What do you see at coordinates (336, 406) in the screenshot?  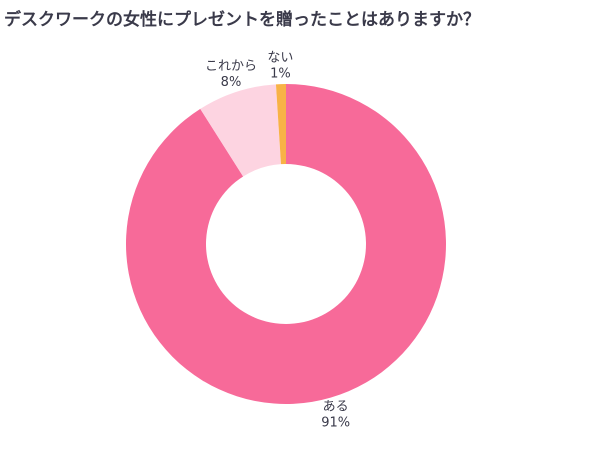 I see `slice-label: ある` at bounding box center [336, 406].